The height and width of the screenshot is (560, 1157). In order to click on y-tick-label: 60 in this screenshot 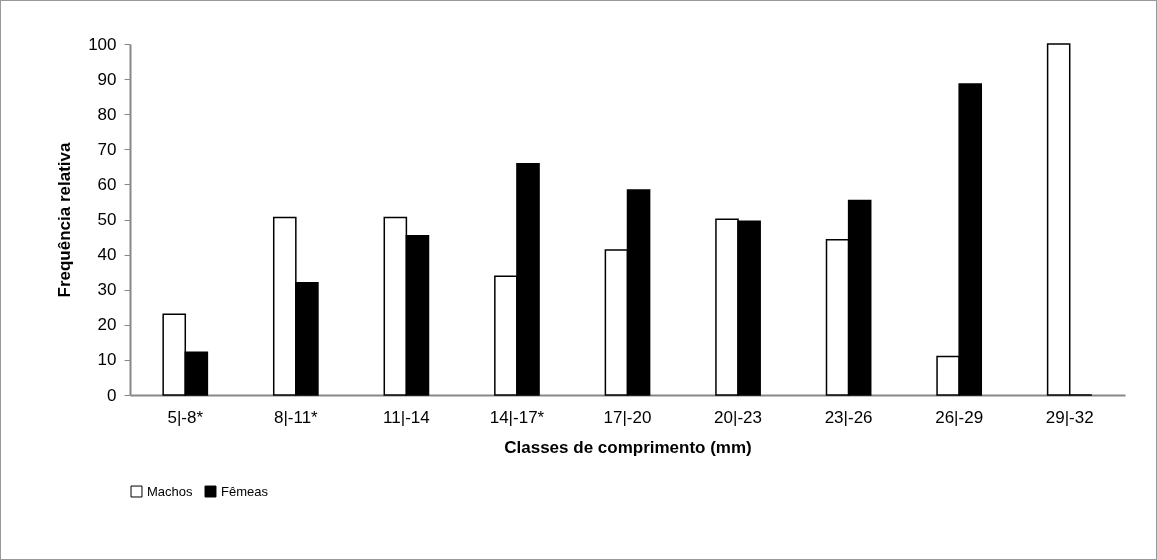, I will do `click(107, 184)`.